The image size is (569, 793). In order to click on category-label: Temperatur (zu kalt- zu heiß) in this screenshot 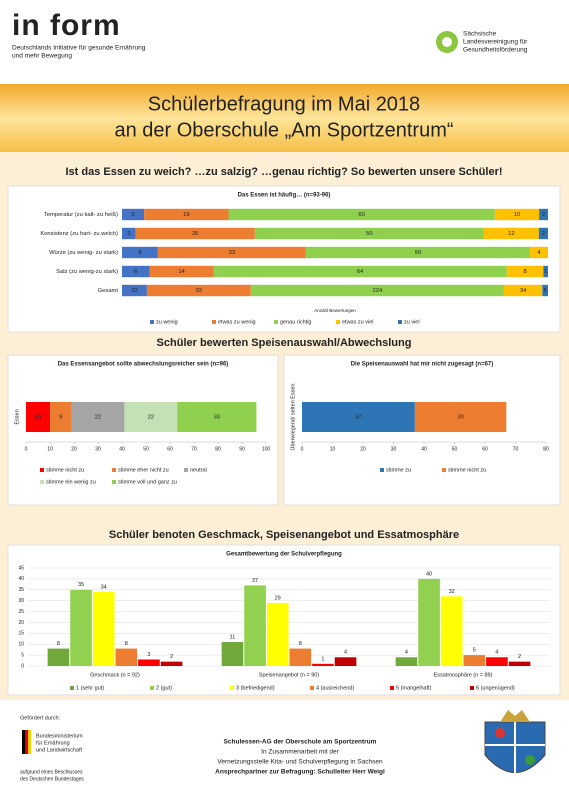, I will do `click(81, 215)`.